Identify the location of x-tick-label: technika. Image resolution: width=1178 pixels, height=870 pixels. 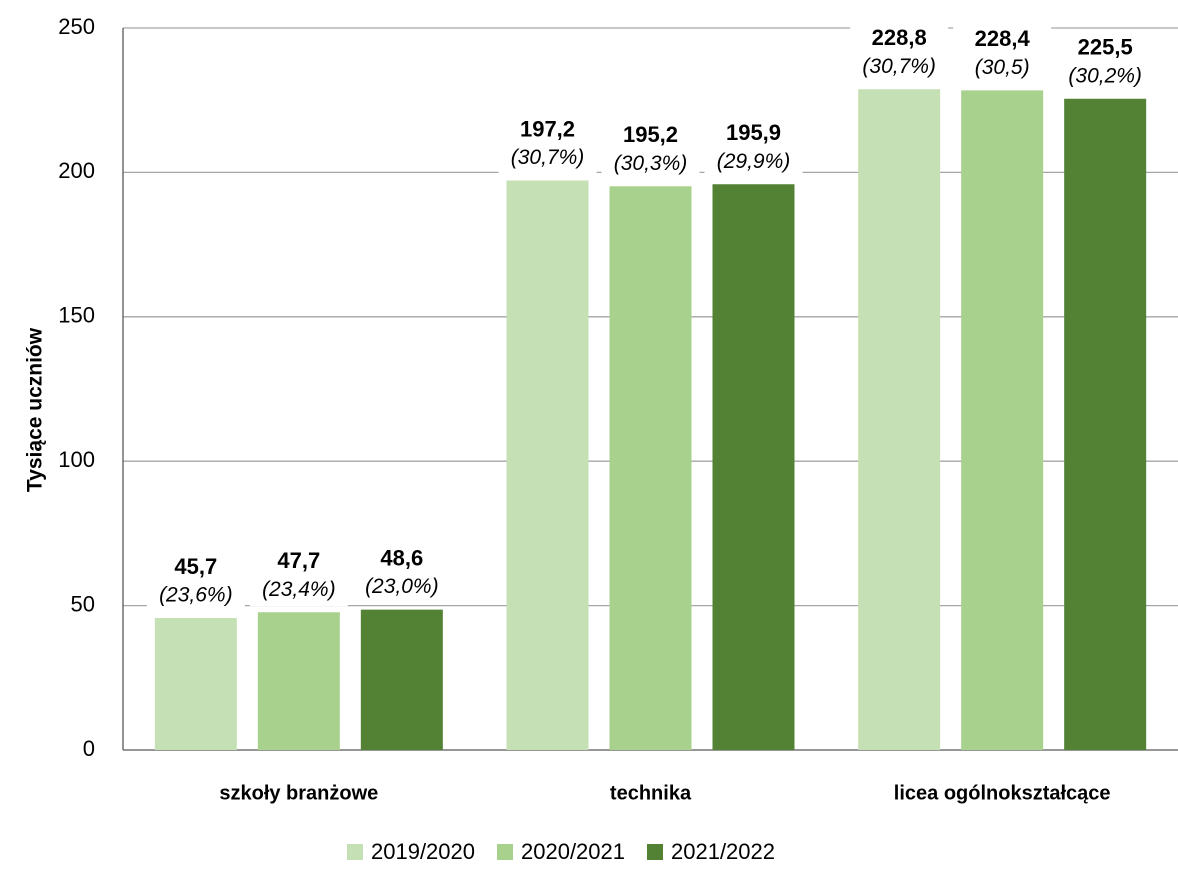
(651, 793).